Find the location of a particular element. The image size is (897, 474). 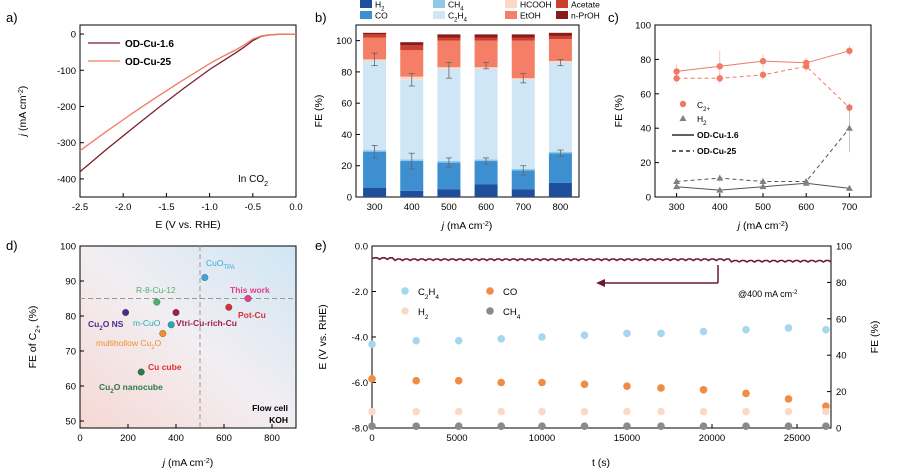

legend-label-e-co: CO is located at coordinates (510, 292).